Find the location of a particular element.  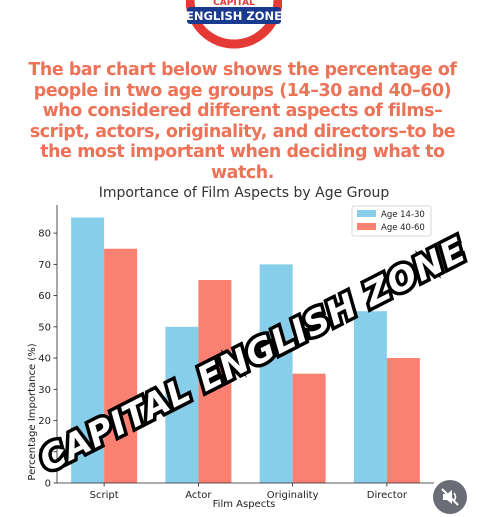

brand-logo: CAPITAL ENGLISH ZONE is located at coordinates (234, 24).